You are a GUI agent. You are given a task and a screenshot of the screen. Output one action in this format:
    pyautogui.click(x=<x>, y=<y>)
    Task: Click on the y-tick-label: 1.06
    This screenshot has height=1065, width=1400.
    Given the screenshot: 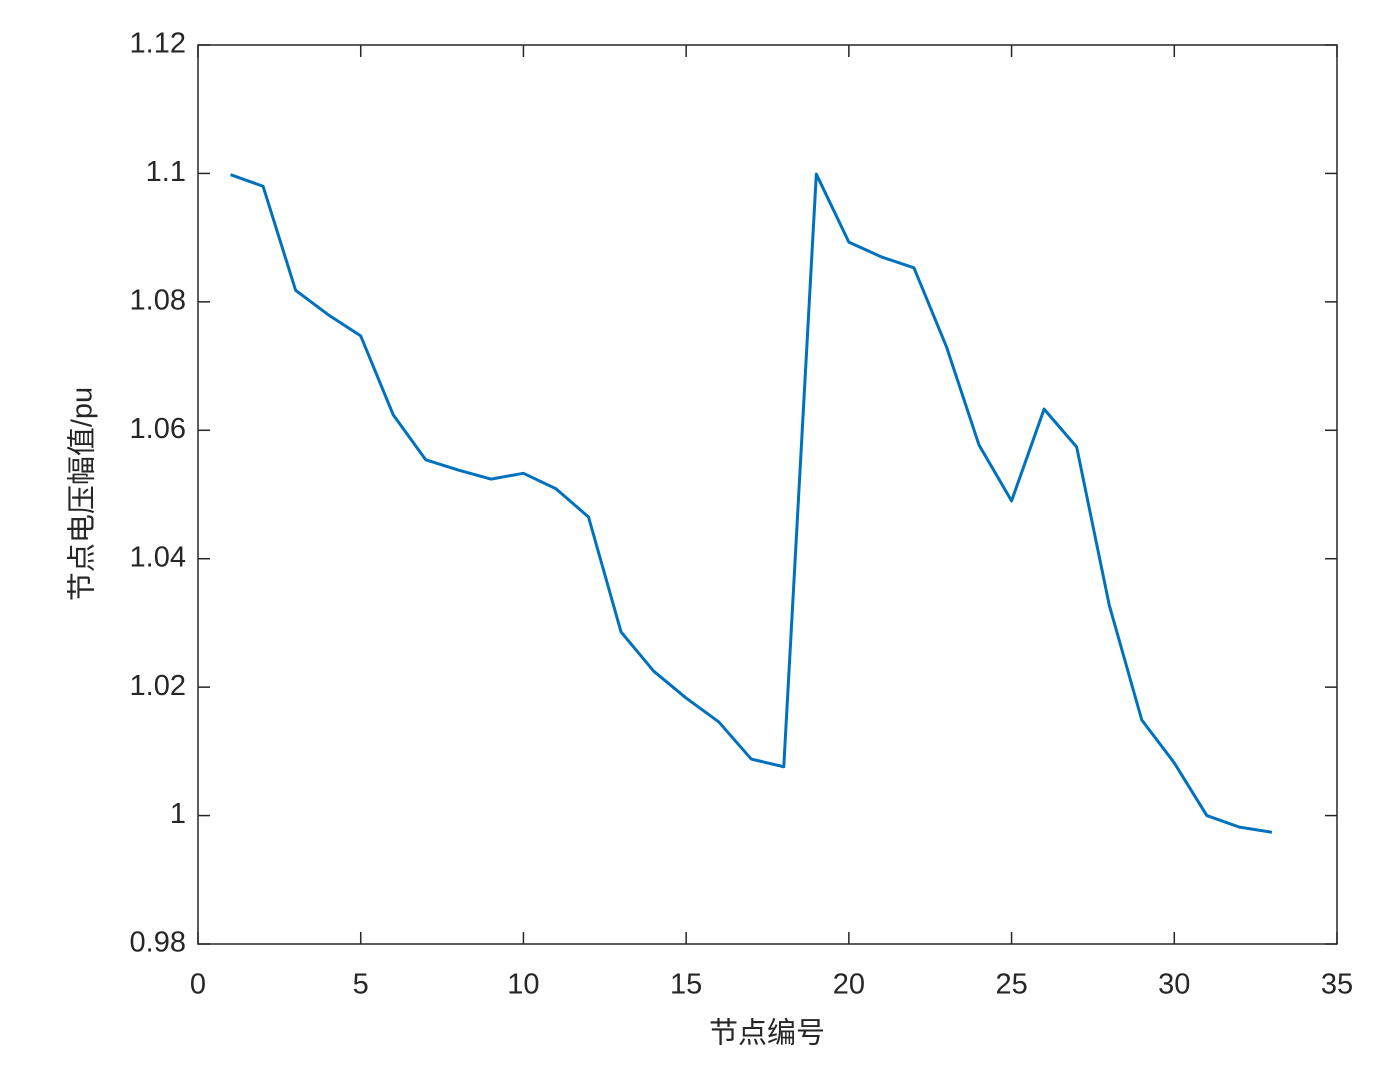 What is the action you would take?
    pyautogui.click(x=158, y=429)
    